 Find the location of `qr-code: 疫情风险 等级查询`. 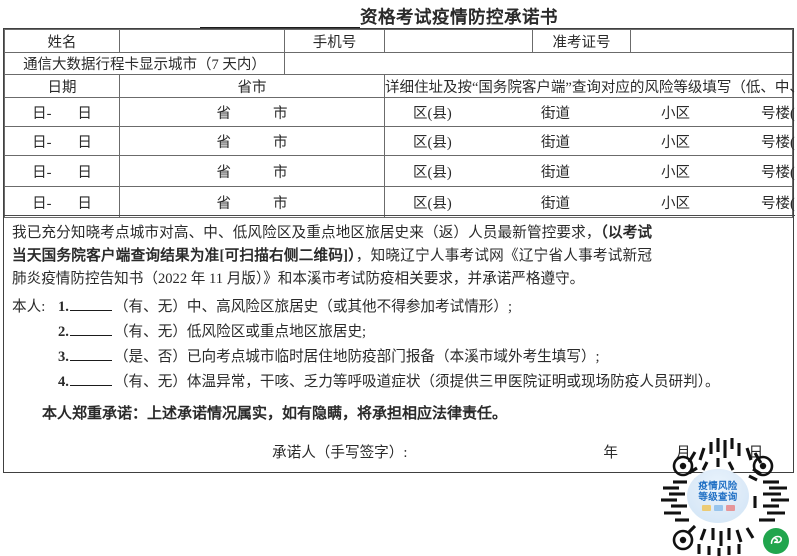

qr-code: 疫情风险 等级查询 is located at coordinates (725, 496).